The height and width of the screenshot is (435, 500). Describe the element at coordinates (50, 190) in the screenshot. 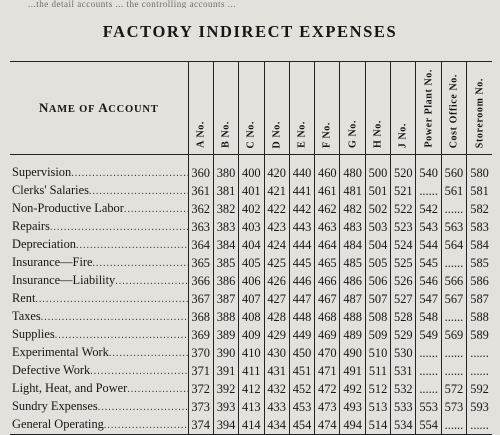

I see `account-name: Clerks' Salaries` at that location.